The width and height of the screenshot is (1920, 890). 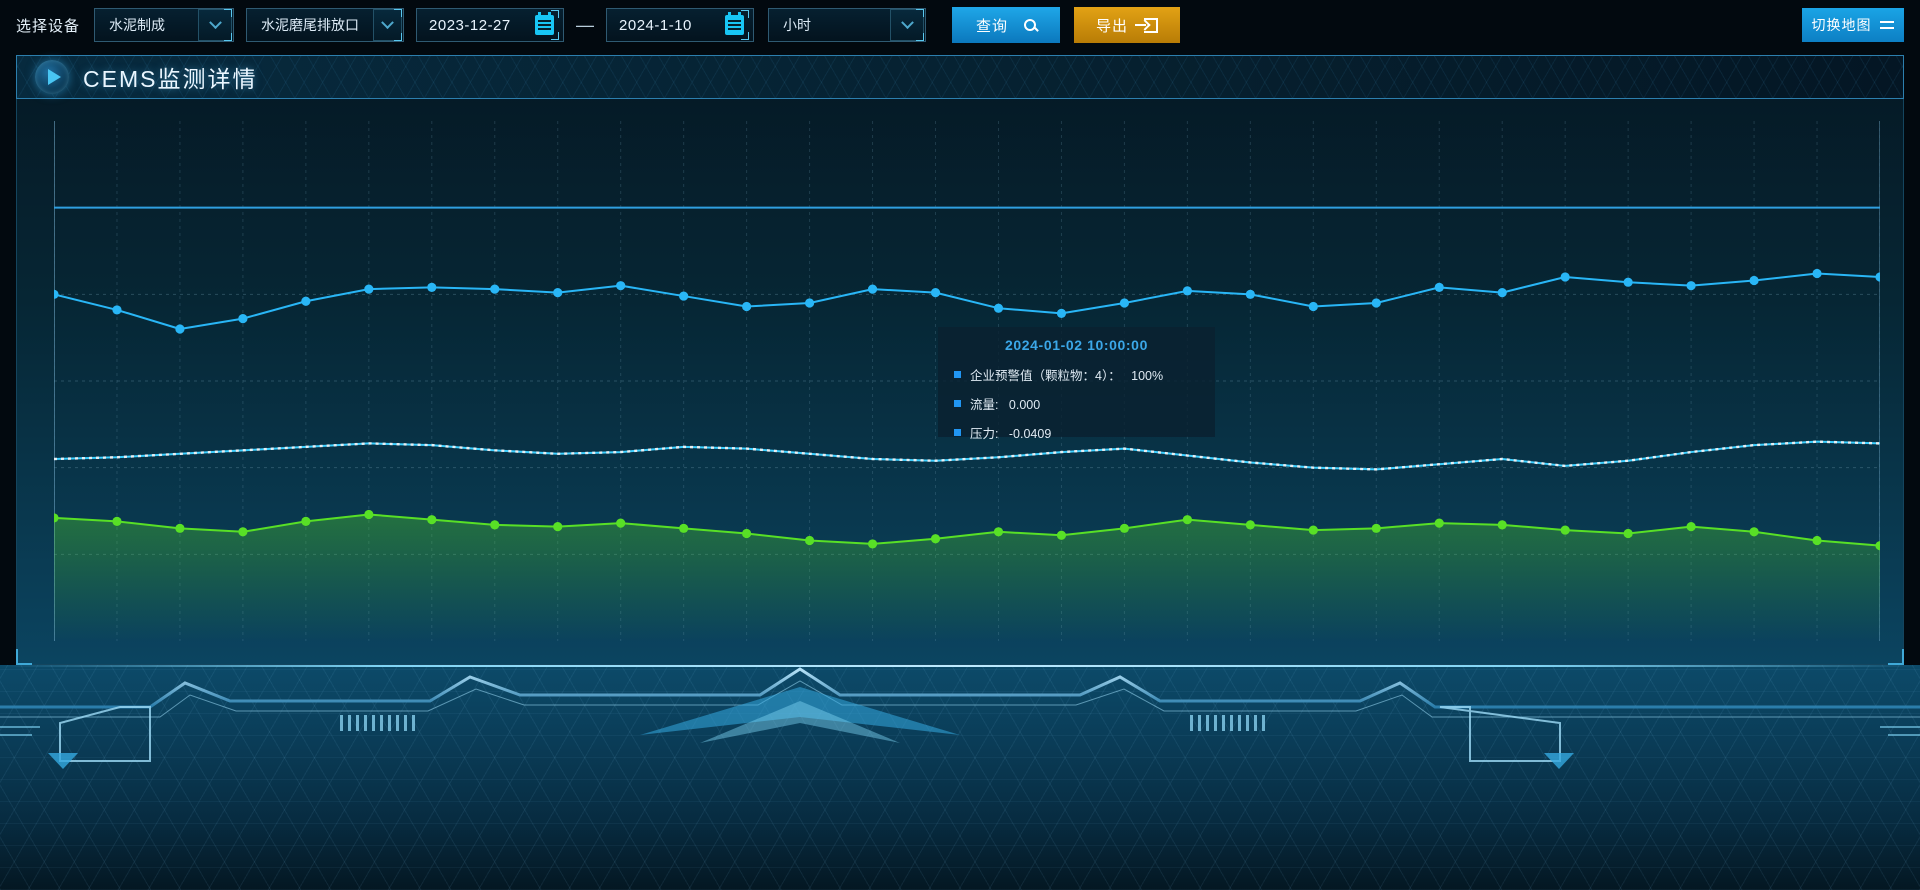 I want to click on granularity-select: 小时, so click(x=847, y=25).